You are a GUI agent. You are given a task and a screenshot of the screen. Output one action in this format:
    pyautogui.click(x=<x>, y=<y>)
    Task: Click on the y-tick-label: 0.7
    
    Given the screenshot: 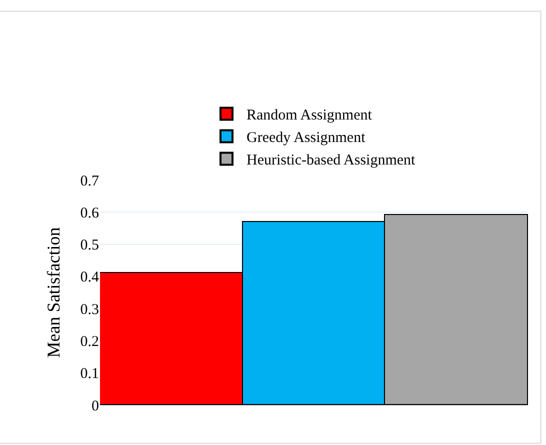 What is the action you would take?
    pyautogui.click(x=90, y=181)
    